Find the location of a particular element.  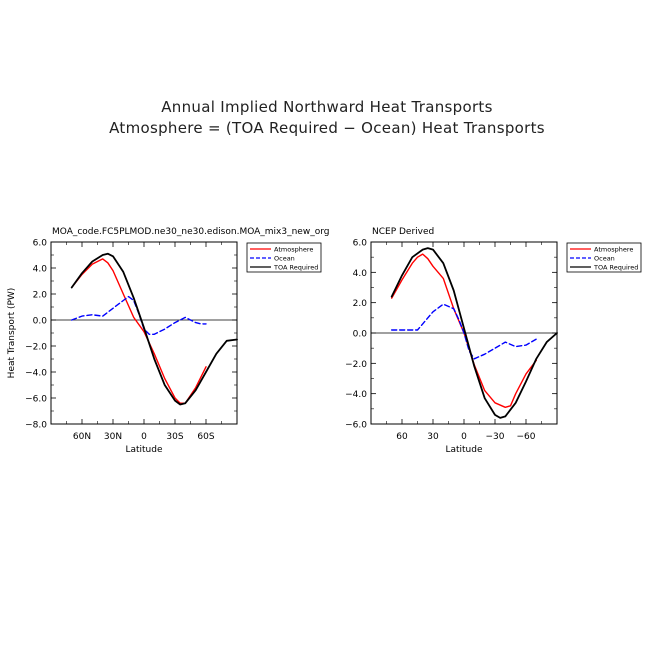

x-tick-label: −30 is located at coordinates (495, 437).